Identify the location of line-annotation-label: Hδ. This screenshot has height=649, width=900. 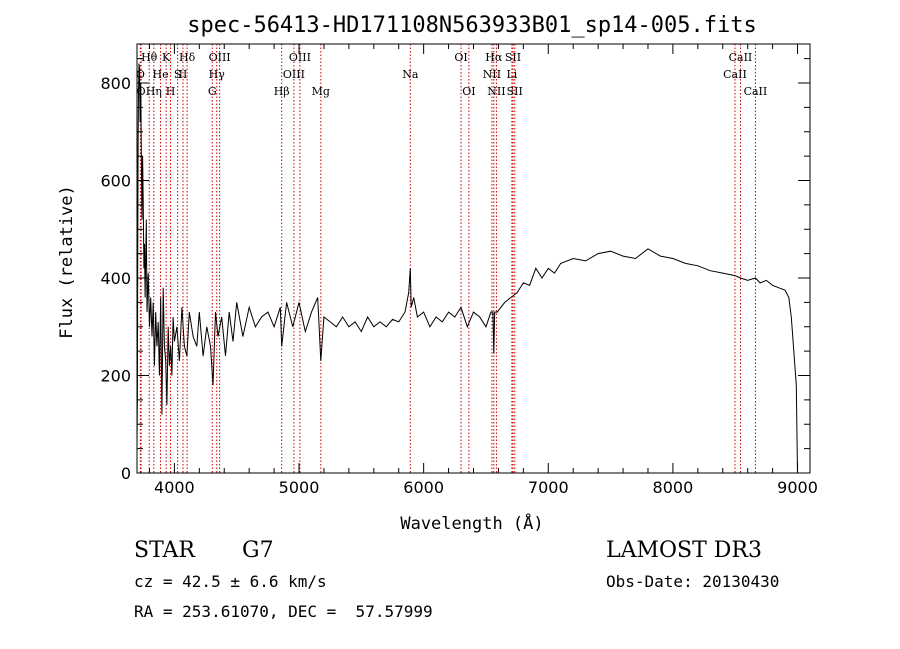
(187, 57).